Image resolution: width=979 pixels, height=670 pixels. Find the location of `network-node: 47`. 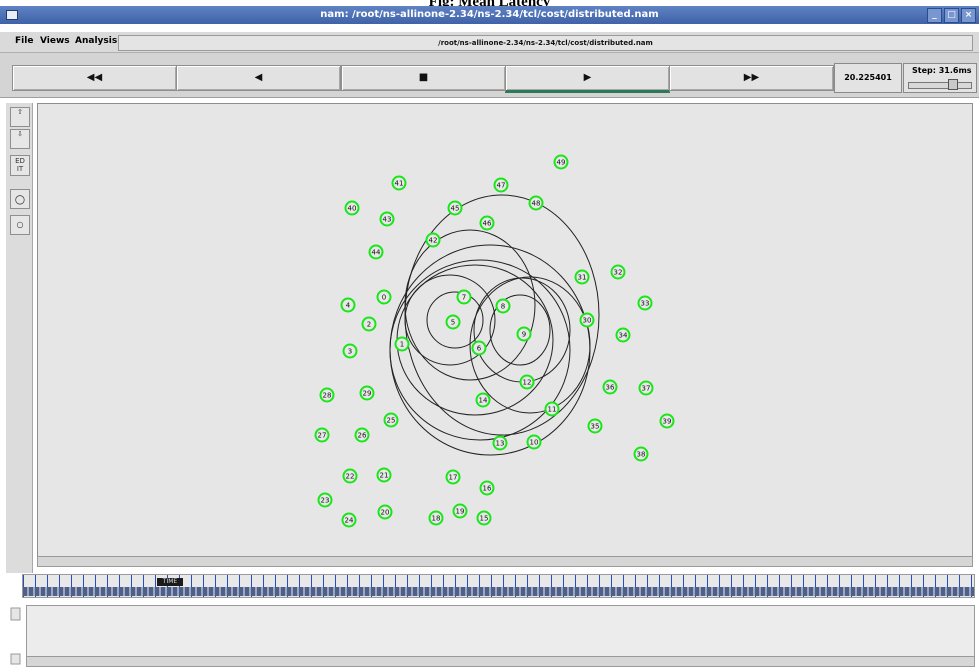

network-node: 47 is located at coordinates (501, 185).